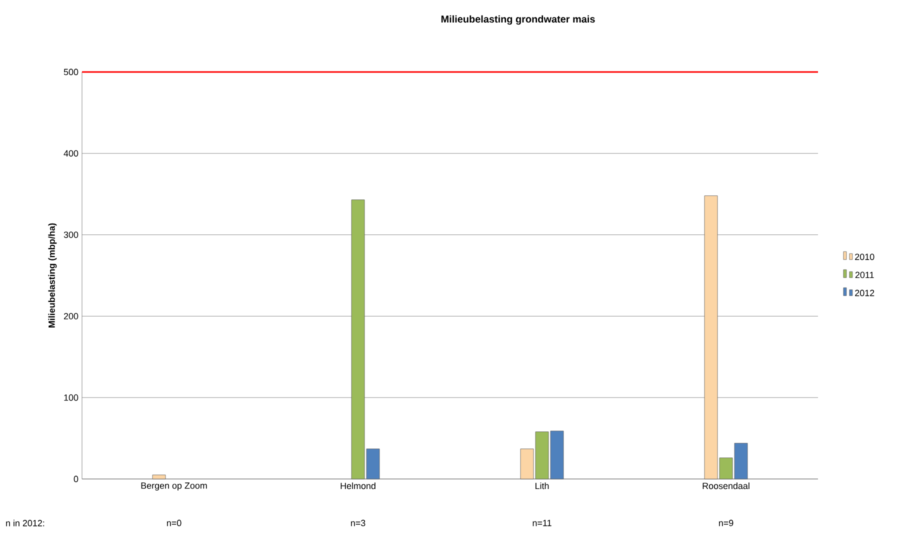 This screenshot has width=904, height=533. I want to click on legend-label: 2011, so click(864, 275).